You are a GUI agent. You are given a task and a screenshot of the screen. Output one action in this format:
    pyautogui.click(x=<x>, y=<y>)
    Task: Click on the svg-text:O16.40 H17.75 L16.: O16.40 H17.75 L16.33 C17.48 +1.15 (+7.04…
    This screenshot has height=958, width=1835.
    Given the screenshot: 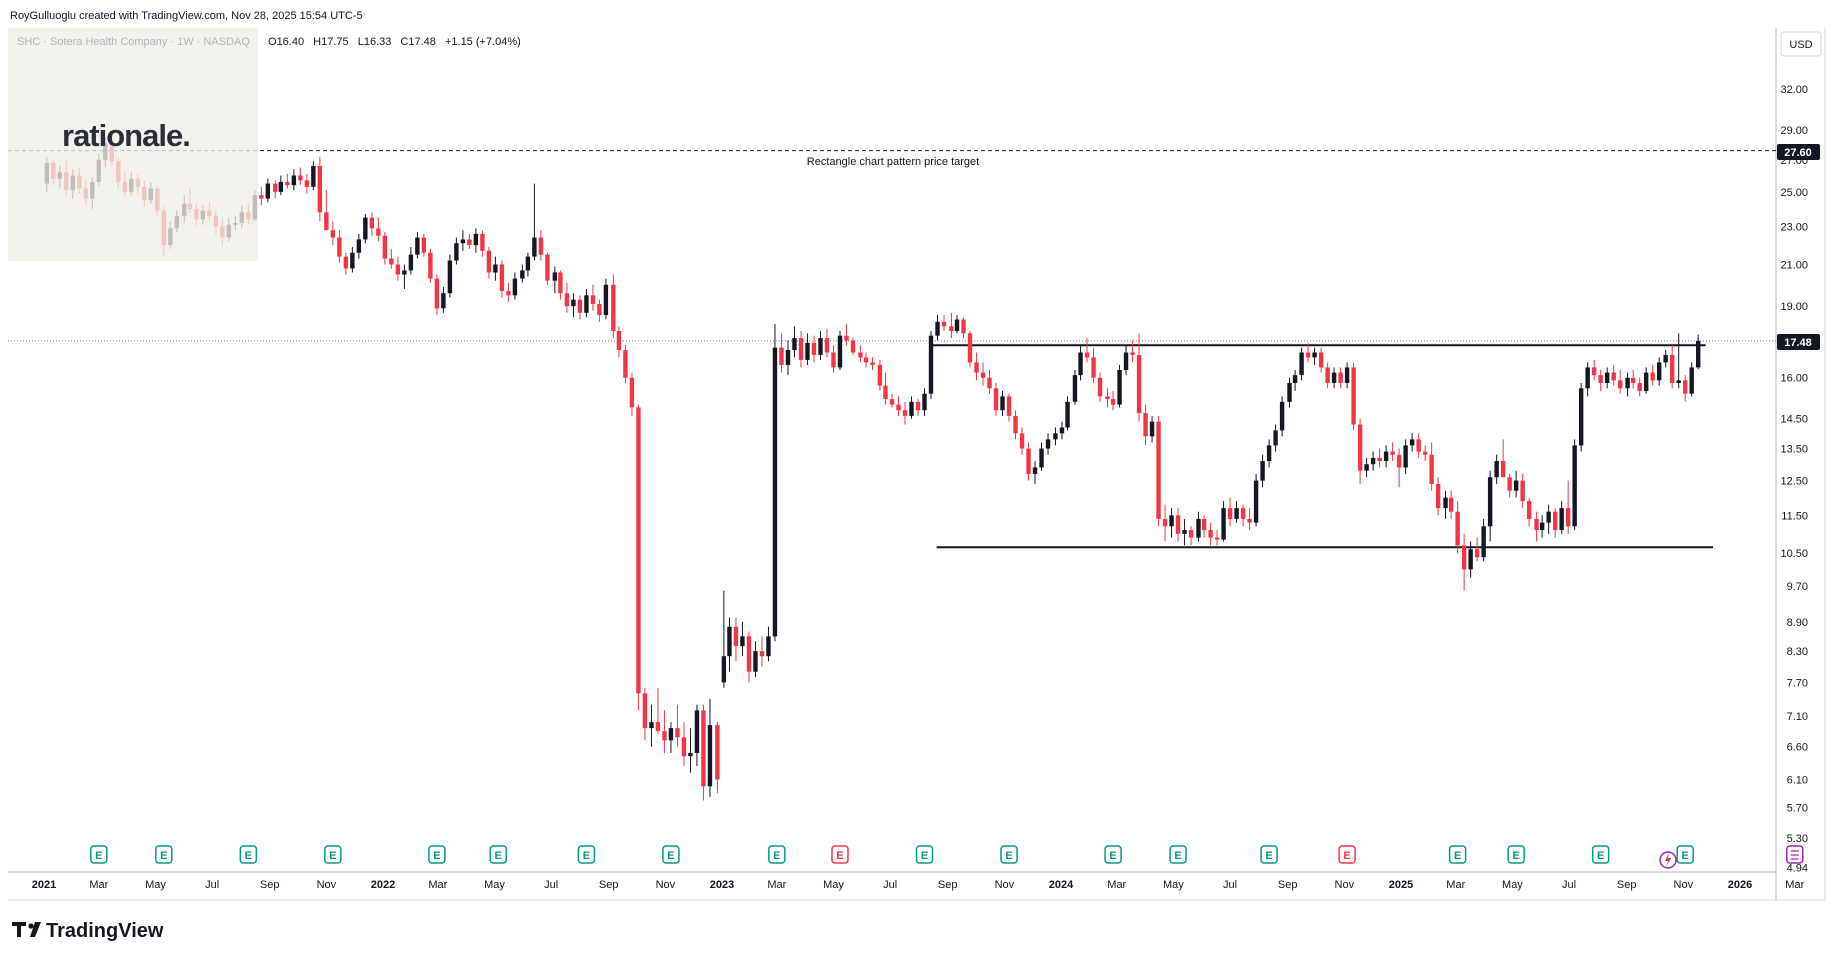 What is the action you would take?
    pyautogui.click(x=394, y=42)
    